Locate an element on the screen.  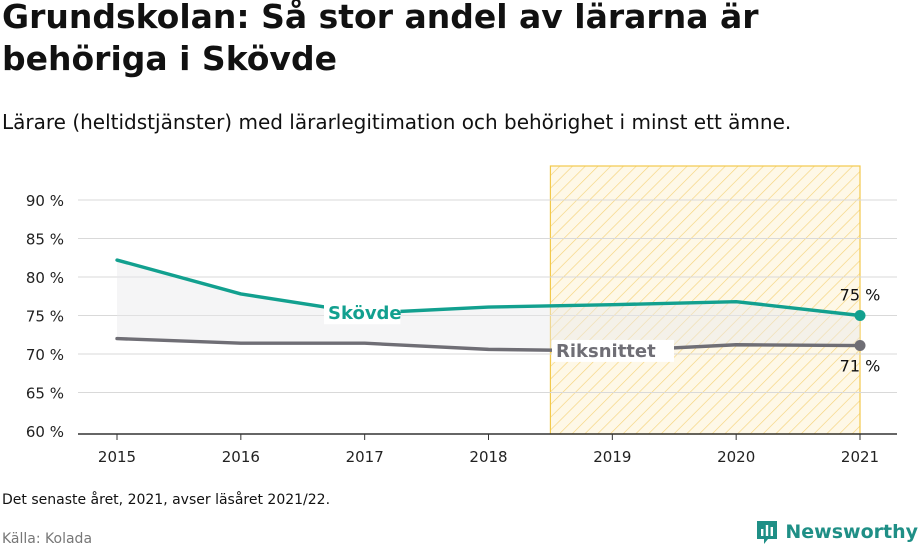
skovde-series-label-bg is located at coordinates (362, 313).